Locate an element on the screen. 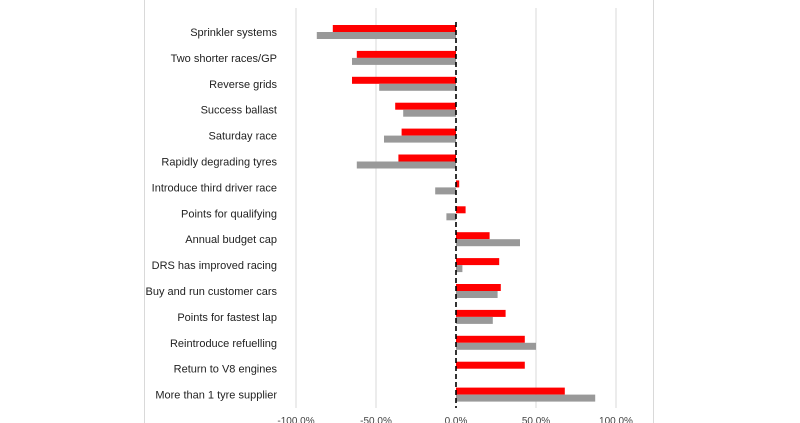 The width and height of the screenshot is (800, 423). category-label: Reverse grids is located at coordinates (243, 85).